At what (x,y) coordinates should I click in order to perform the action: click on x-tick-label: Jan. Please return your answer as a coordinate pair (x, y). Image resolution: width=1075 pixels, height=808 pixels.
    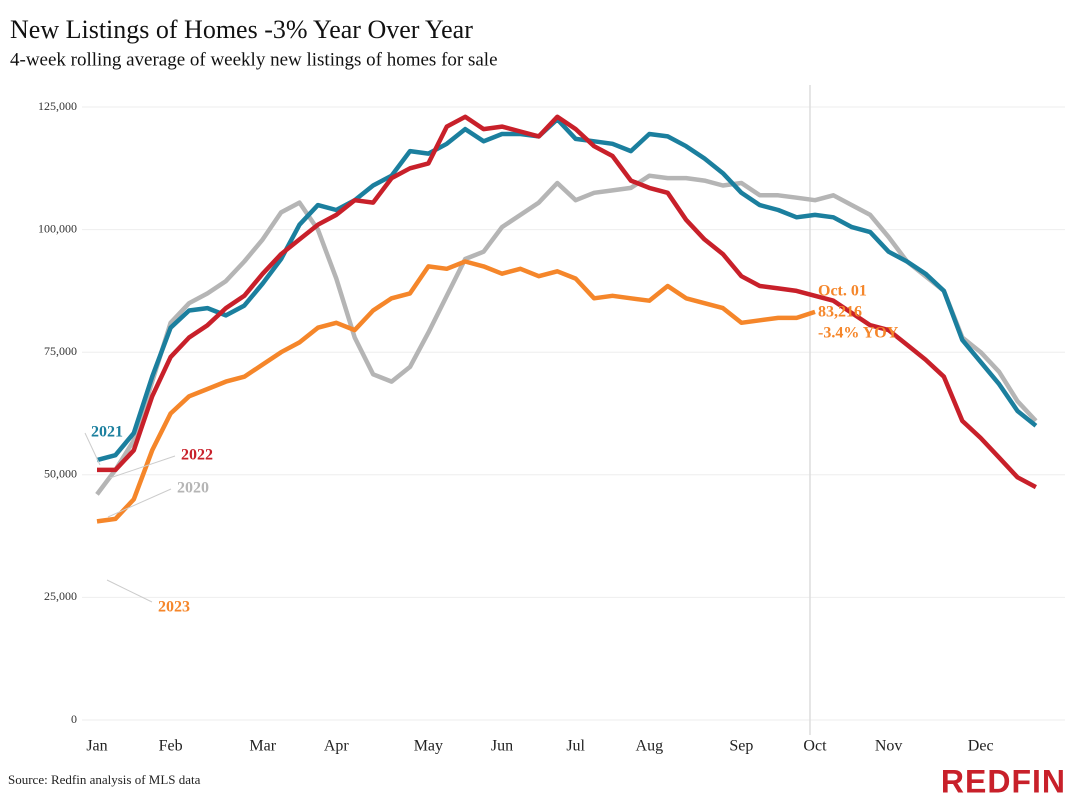
    Looking at the image, I should click on (96, 746).